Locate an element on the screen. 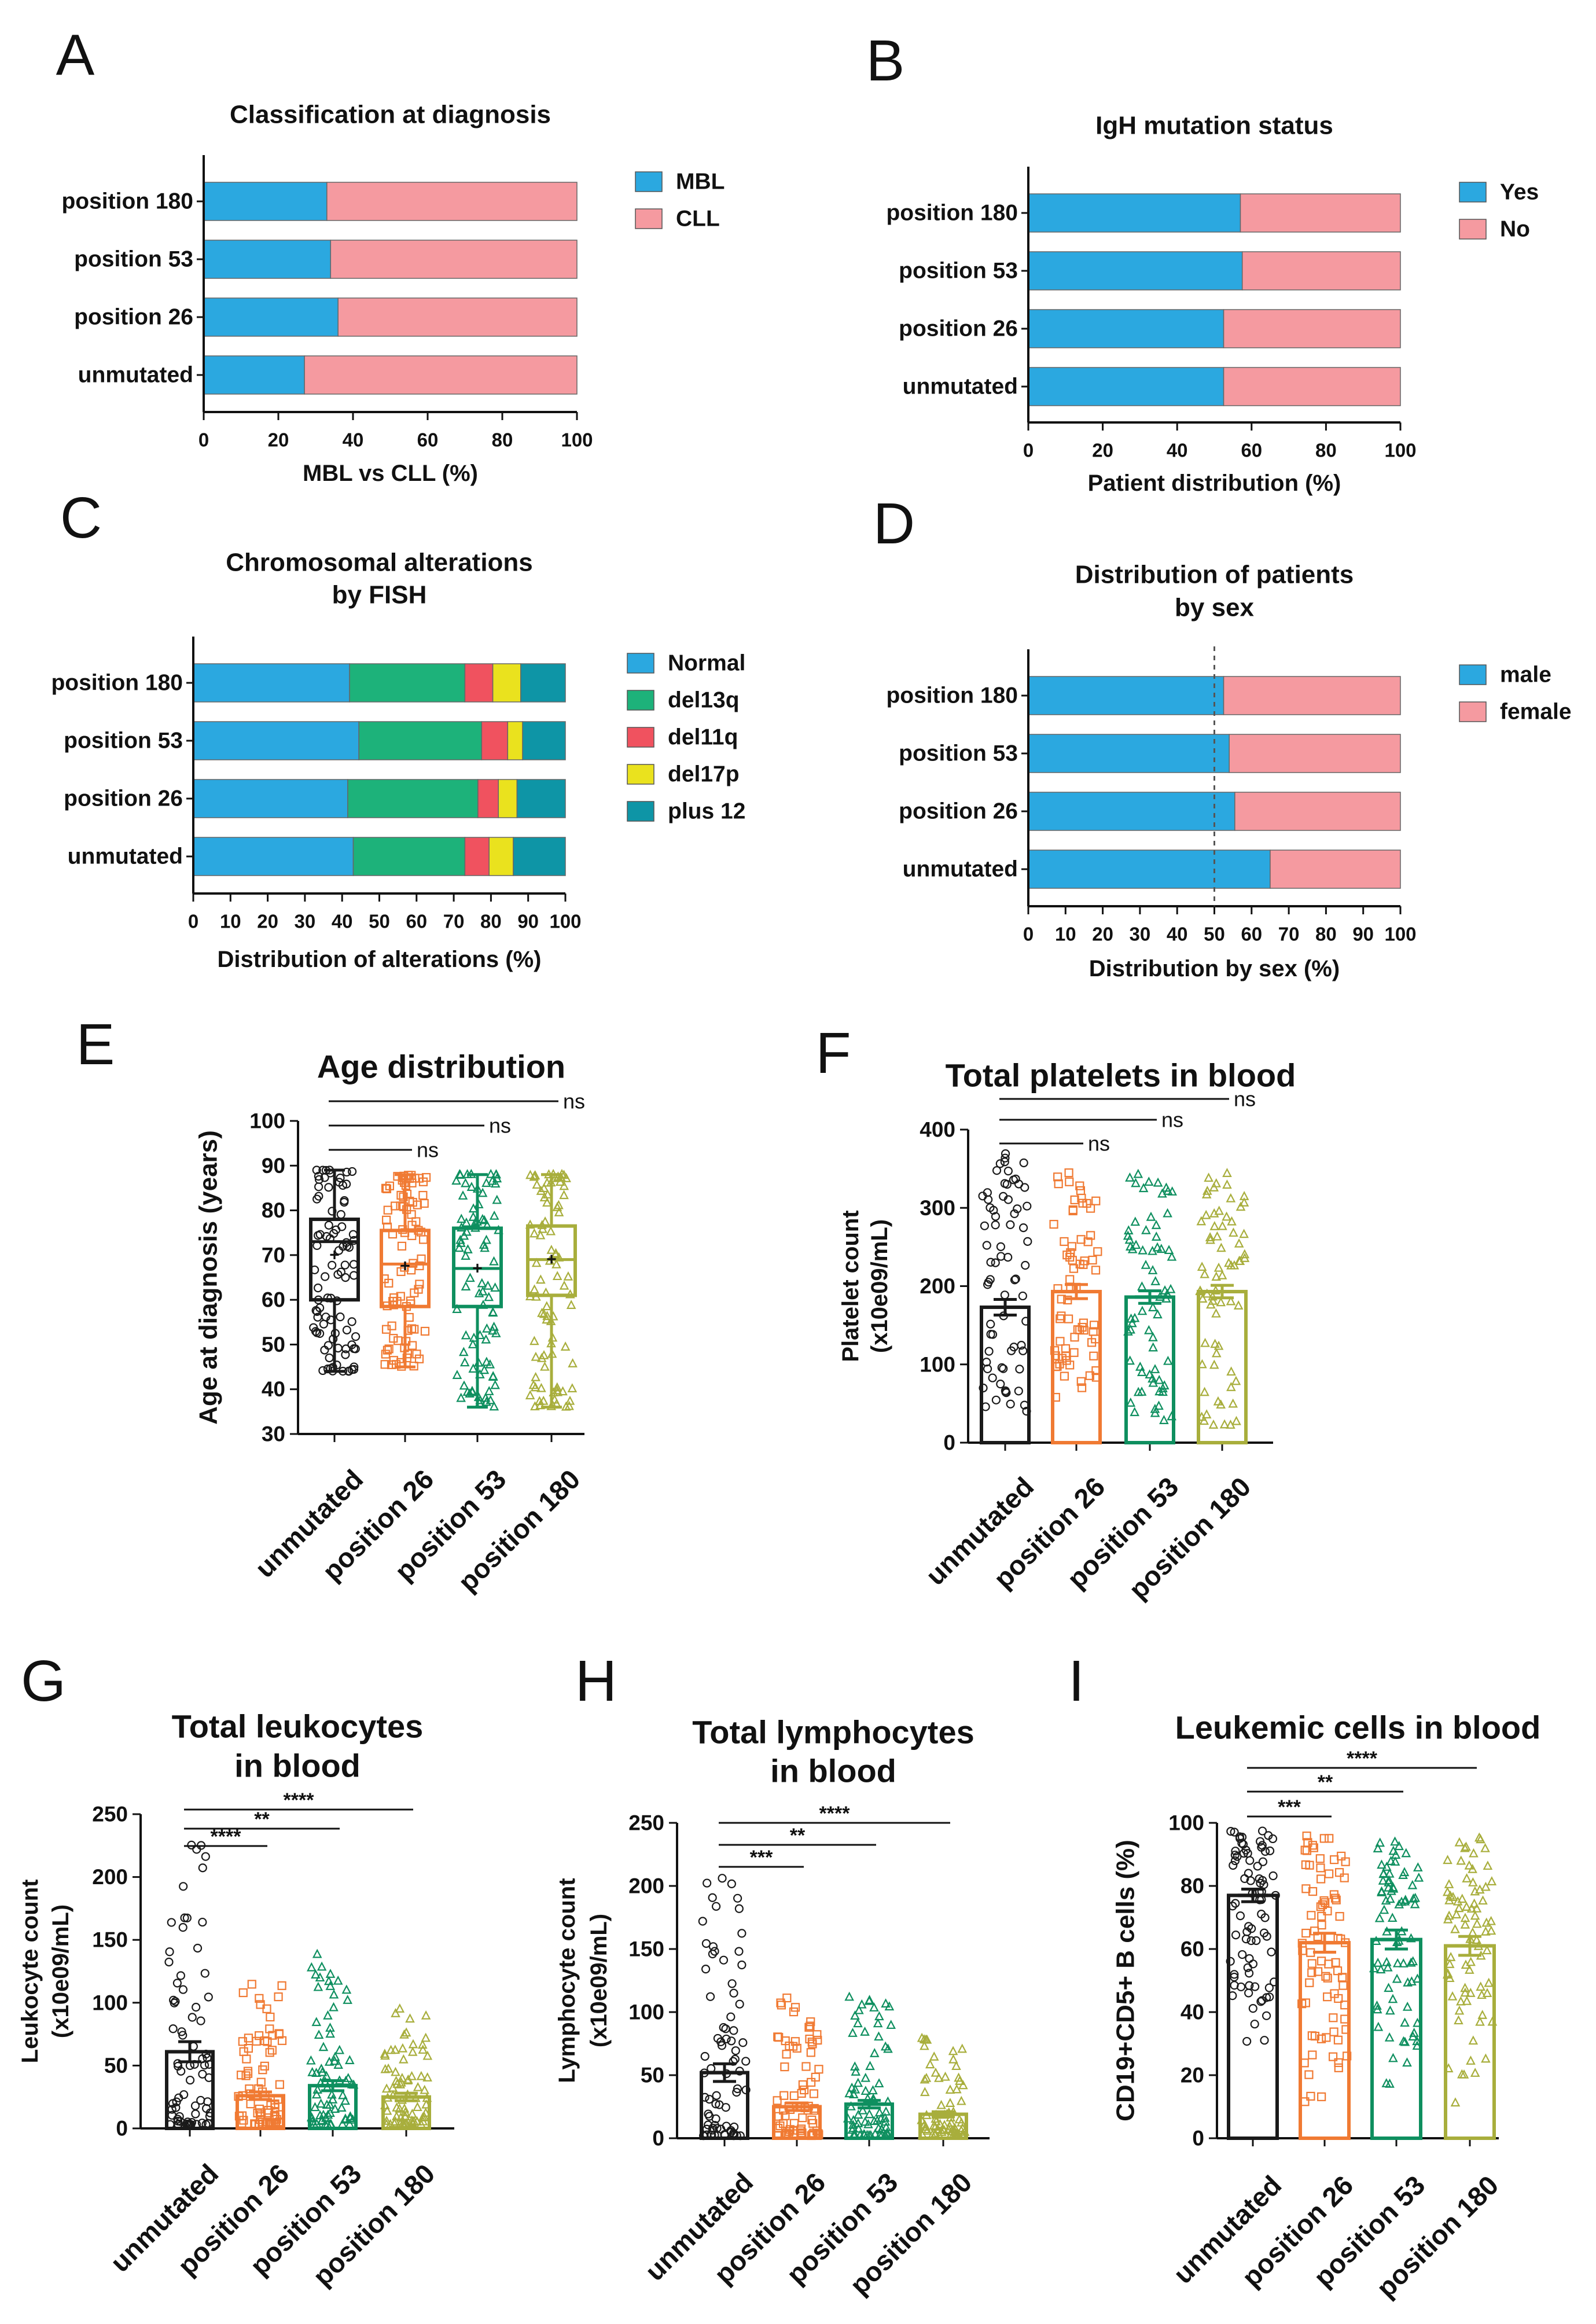 This screenshot has height=2324, width=1596. panel-d-xtick-label: 100 is located at coordinates (1400, 934).